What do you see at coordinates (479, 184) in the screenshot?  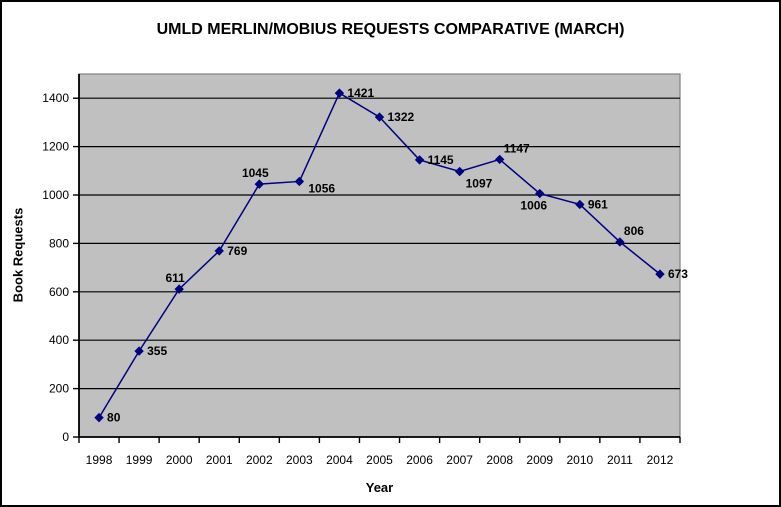 I see `data-point-label: 1097` at bounding box center [479, 184].